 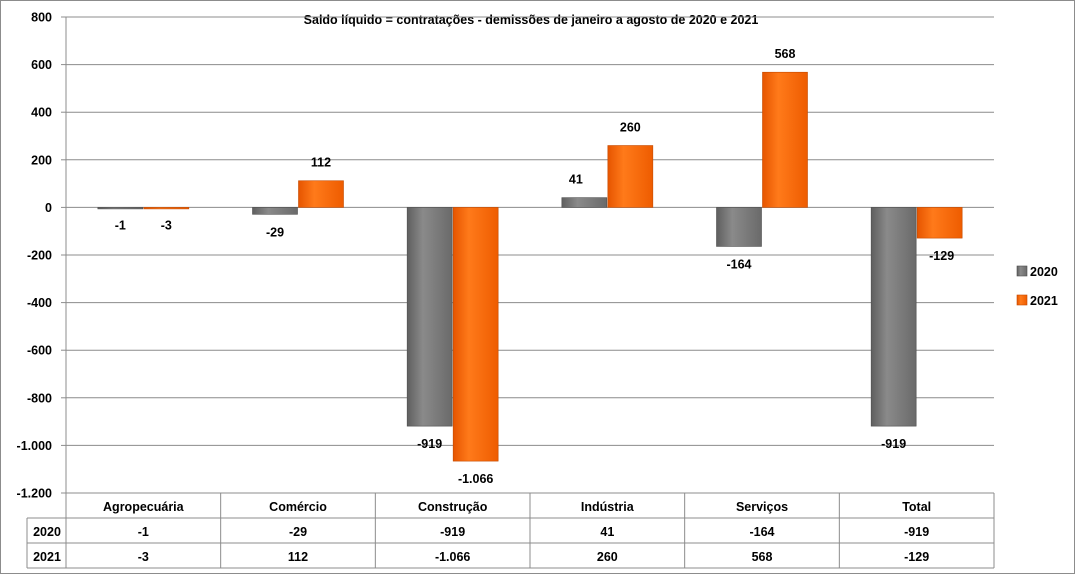 I want to click on category-label: Construção, so click(x=453, y=507).